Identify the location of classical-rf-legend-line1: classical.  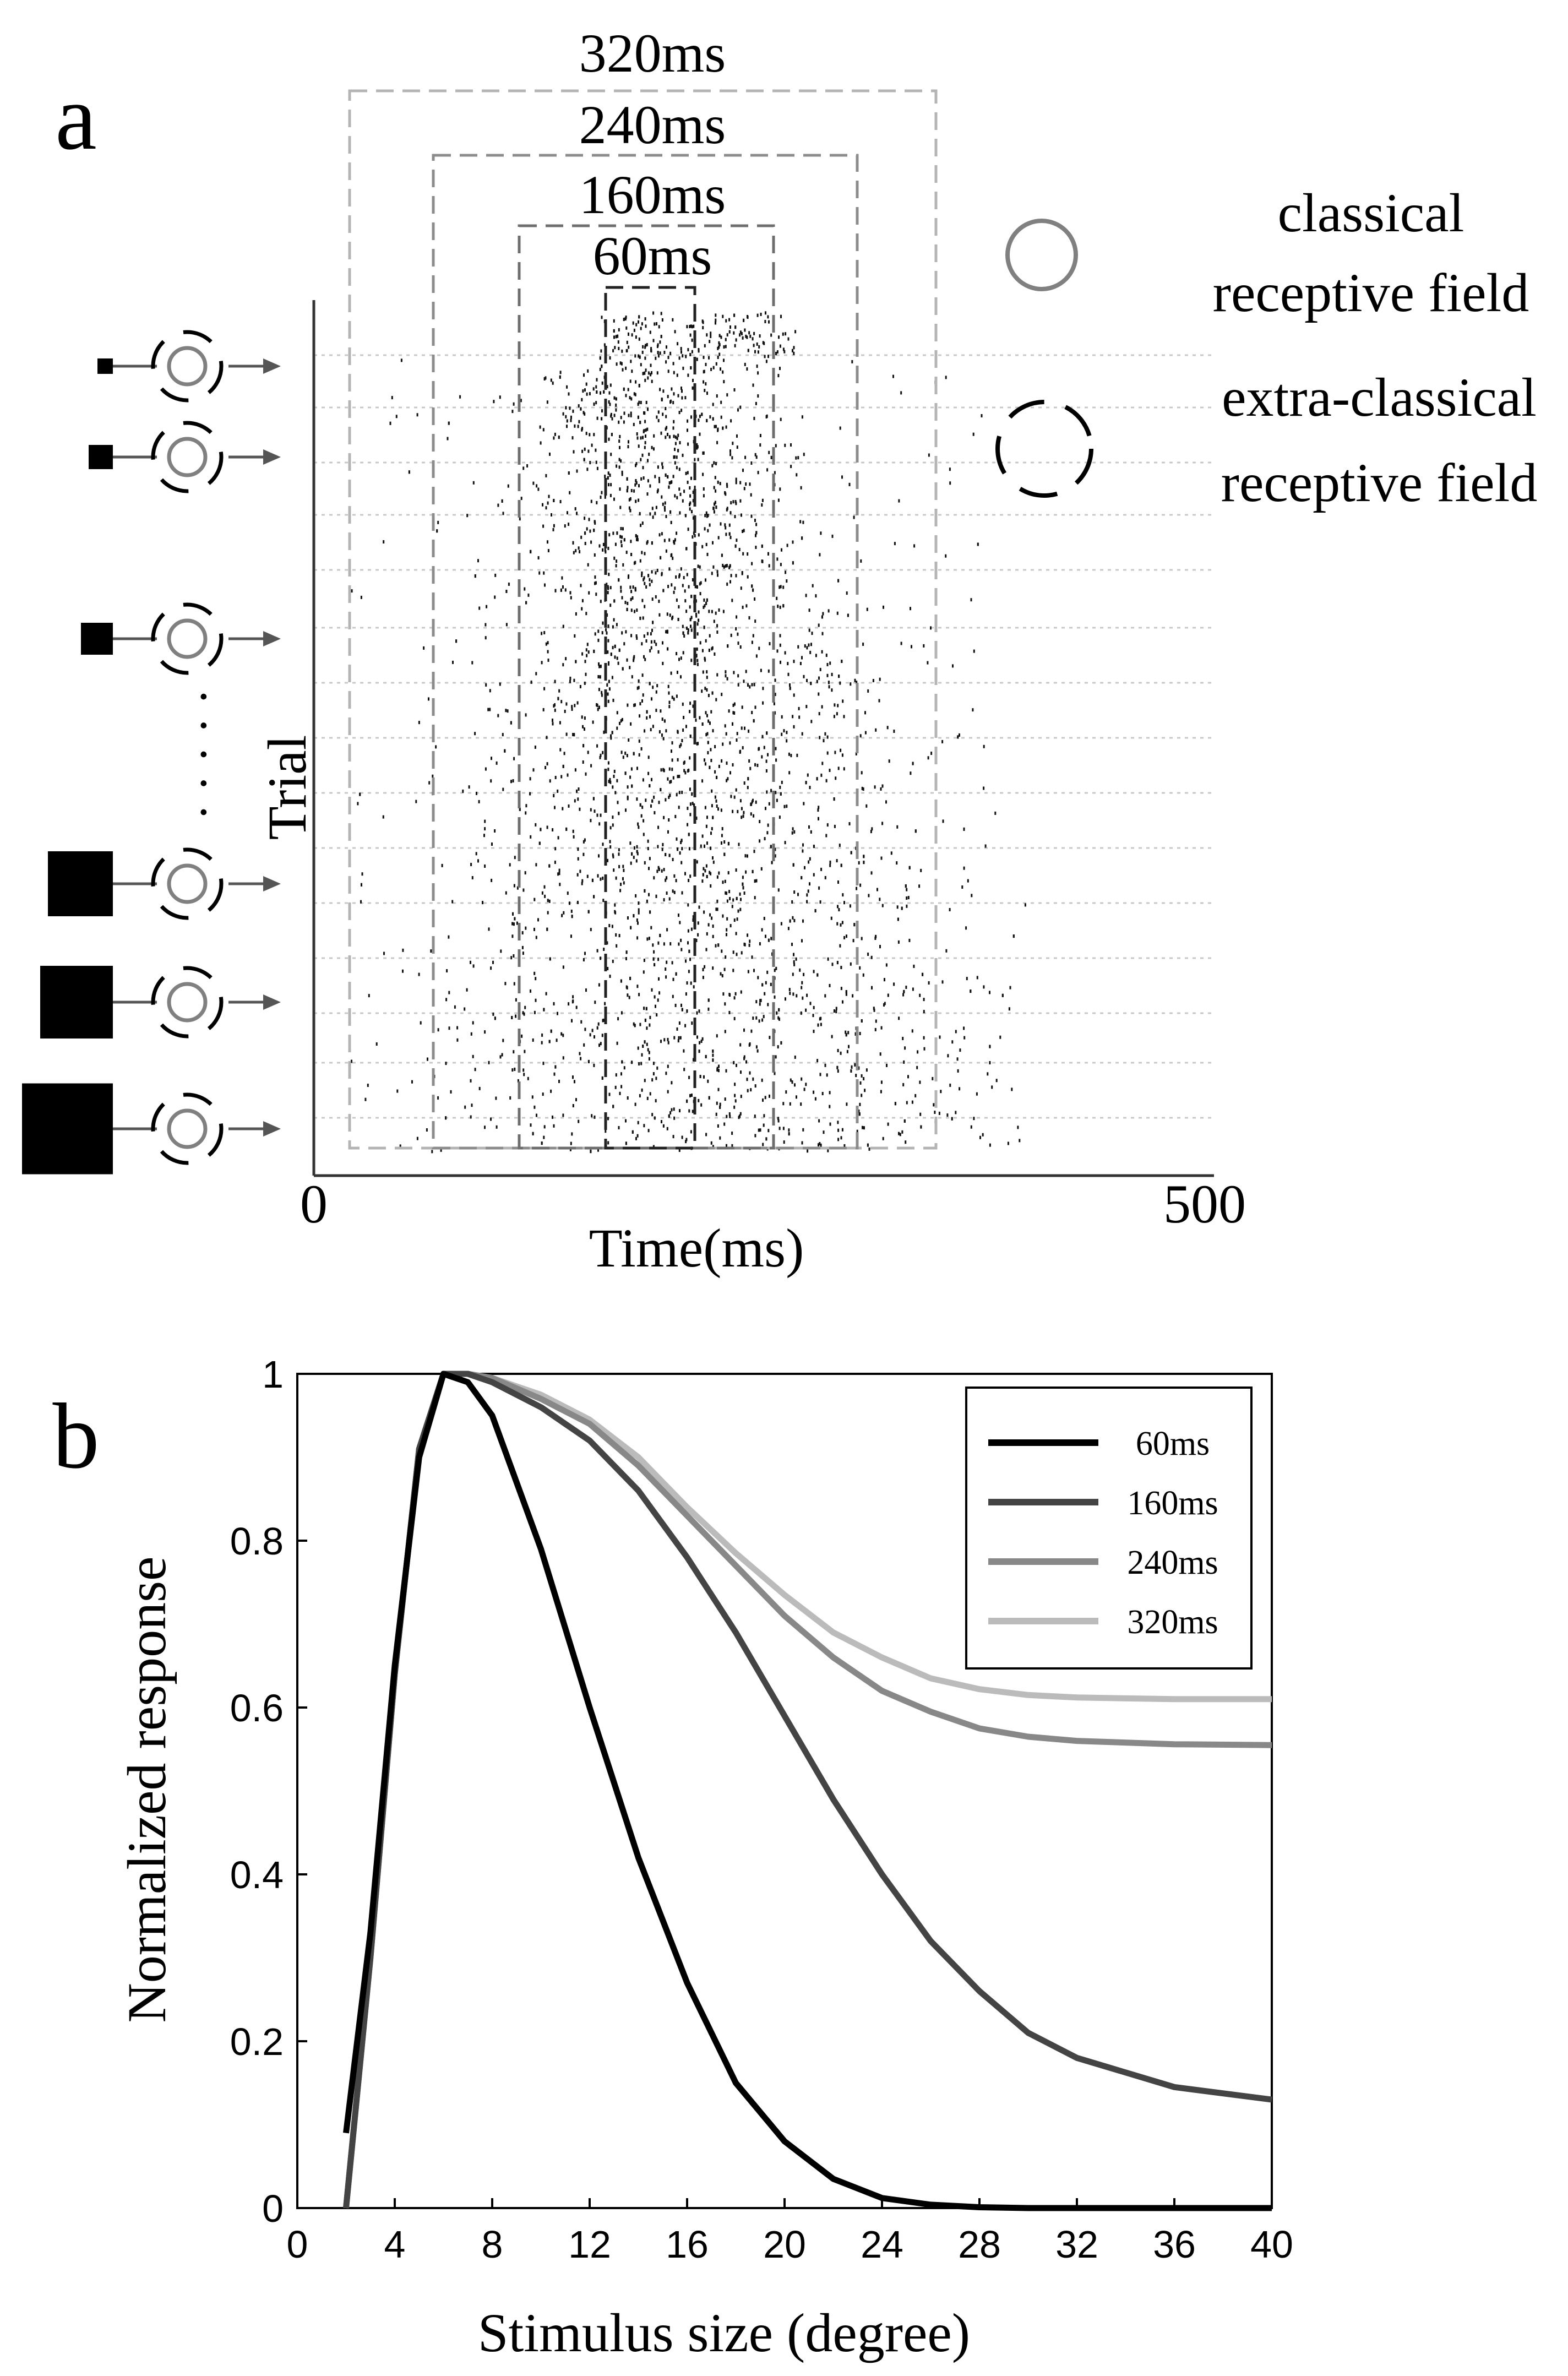
(1371, 212).